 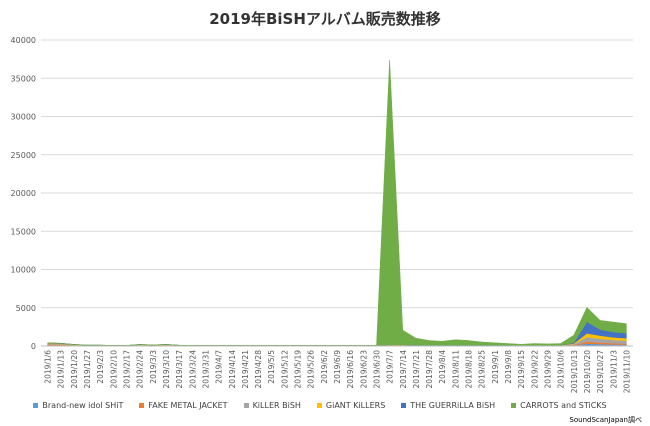 I want to click on legend-item-2: KiLLER BiSH, so click(x=272, y=405).